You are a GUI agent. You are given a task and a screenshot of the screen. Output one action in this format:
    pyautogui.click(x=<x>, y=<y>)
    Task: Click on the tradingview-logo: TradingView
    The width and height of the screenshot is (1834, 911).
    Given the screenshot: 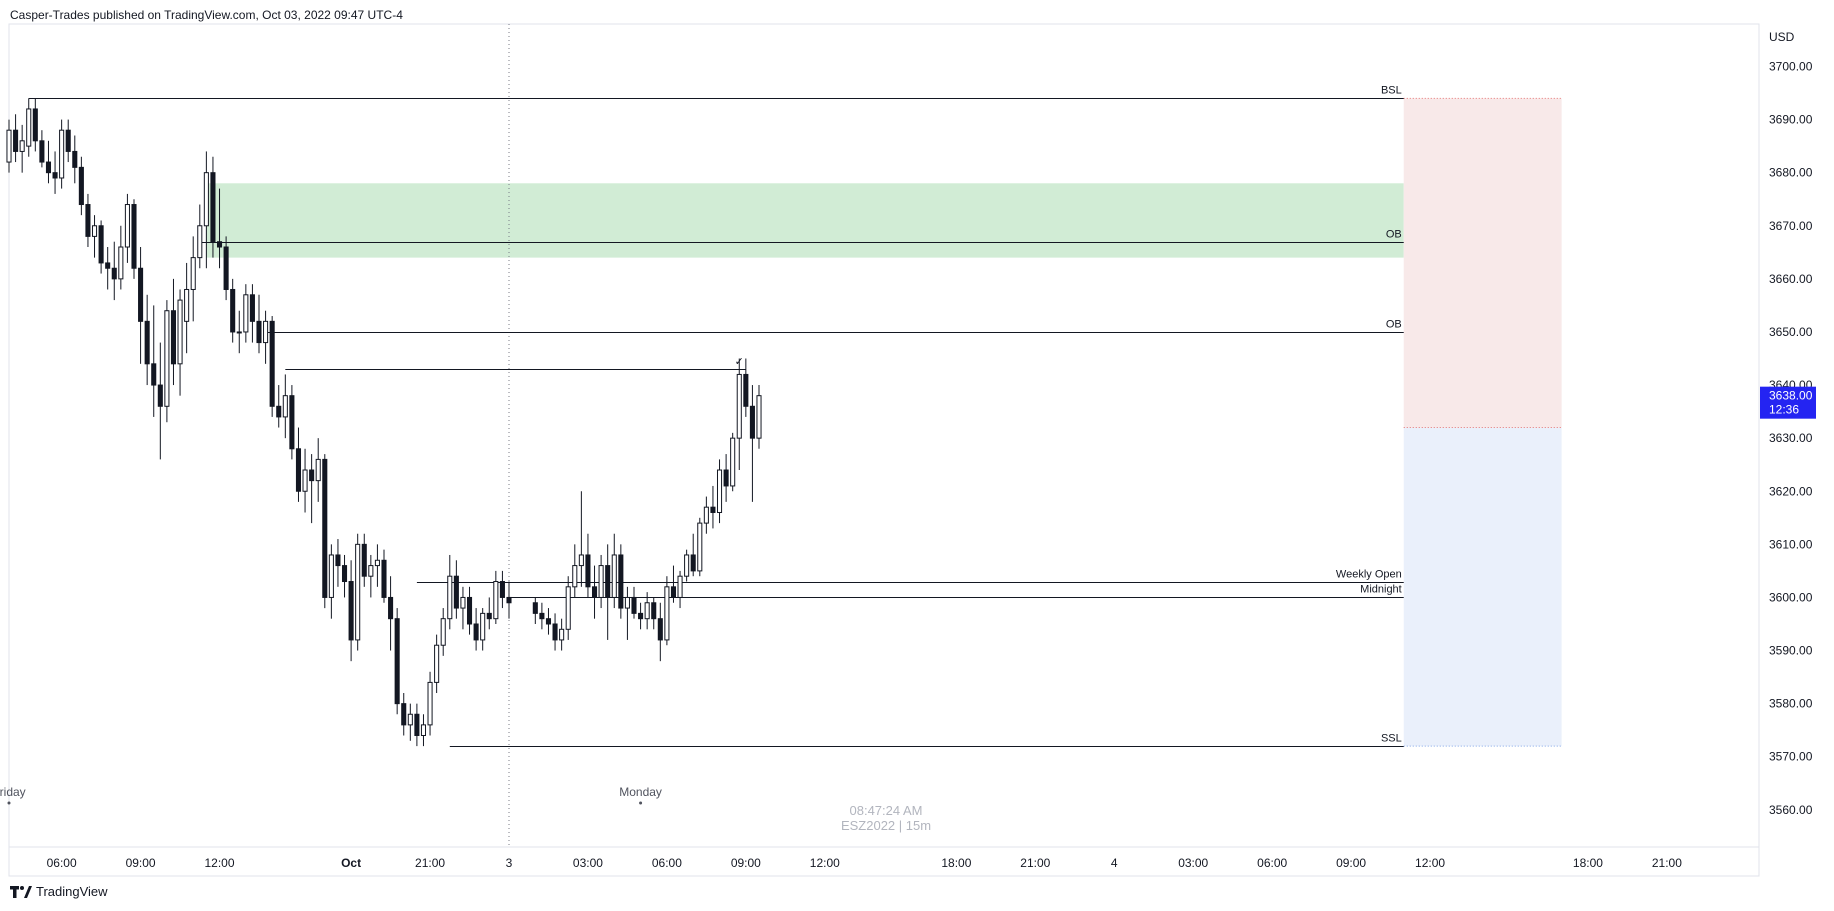 What is the action you would take?
    pyautogui.click(x=59, y=891)
    